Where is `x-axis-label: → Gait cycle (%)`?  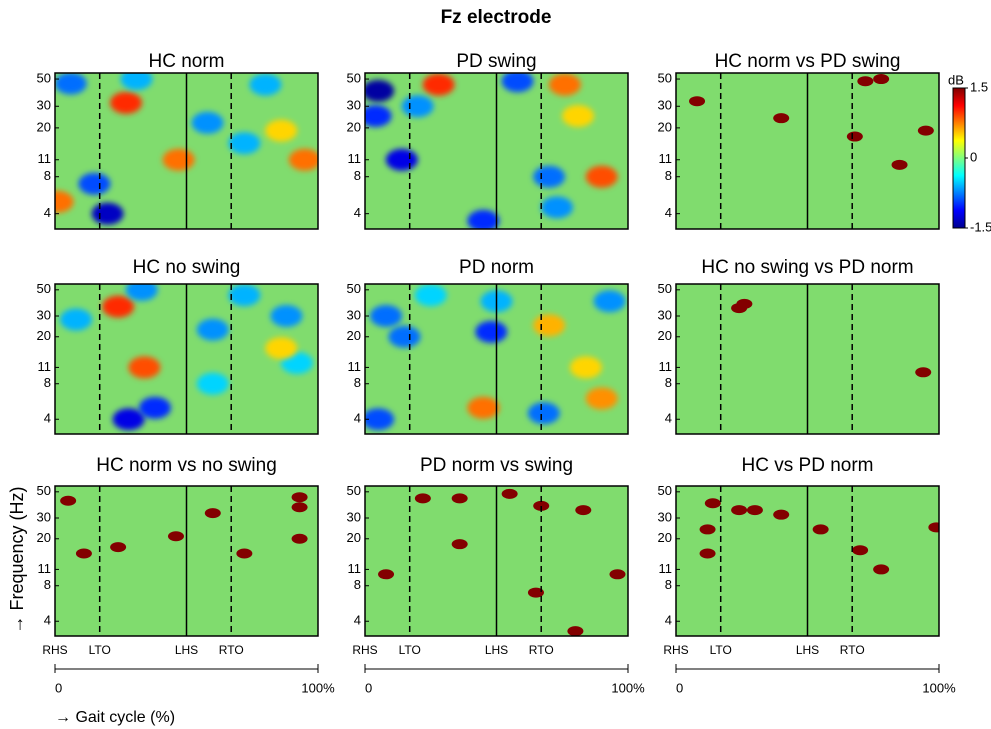 x-axis-label: → Gait cycle (%) is located at coordinates (115, 717).